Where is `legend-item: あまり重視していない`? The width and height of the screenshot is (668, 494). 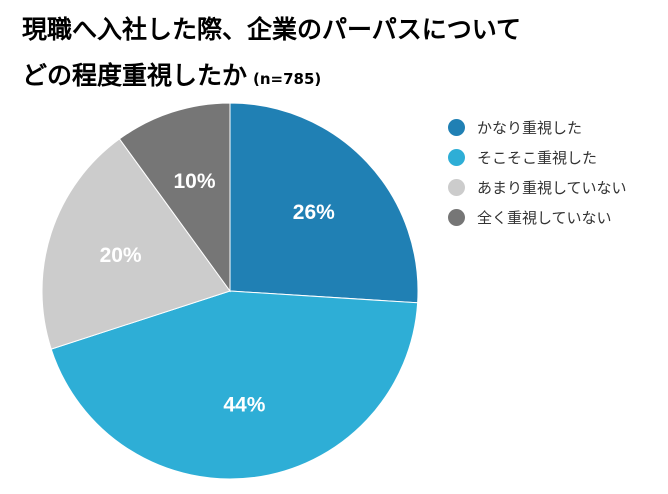
legend-item: あまり重視していない is located at coordinates (537, 187).